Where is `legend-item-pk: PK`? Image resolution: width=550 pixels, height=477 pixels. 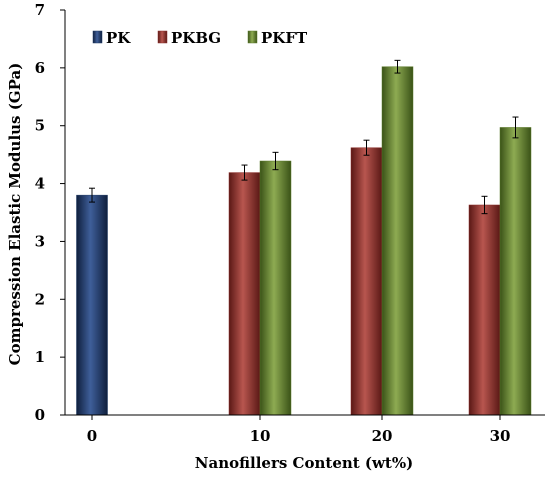
legend-item-pk: PK is located at coordinates (111, 38).